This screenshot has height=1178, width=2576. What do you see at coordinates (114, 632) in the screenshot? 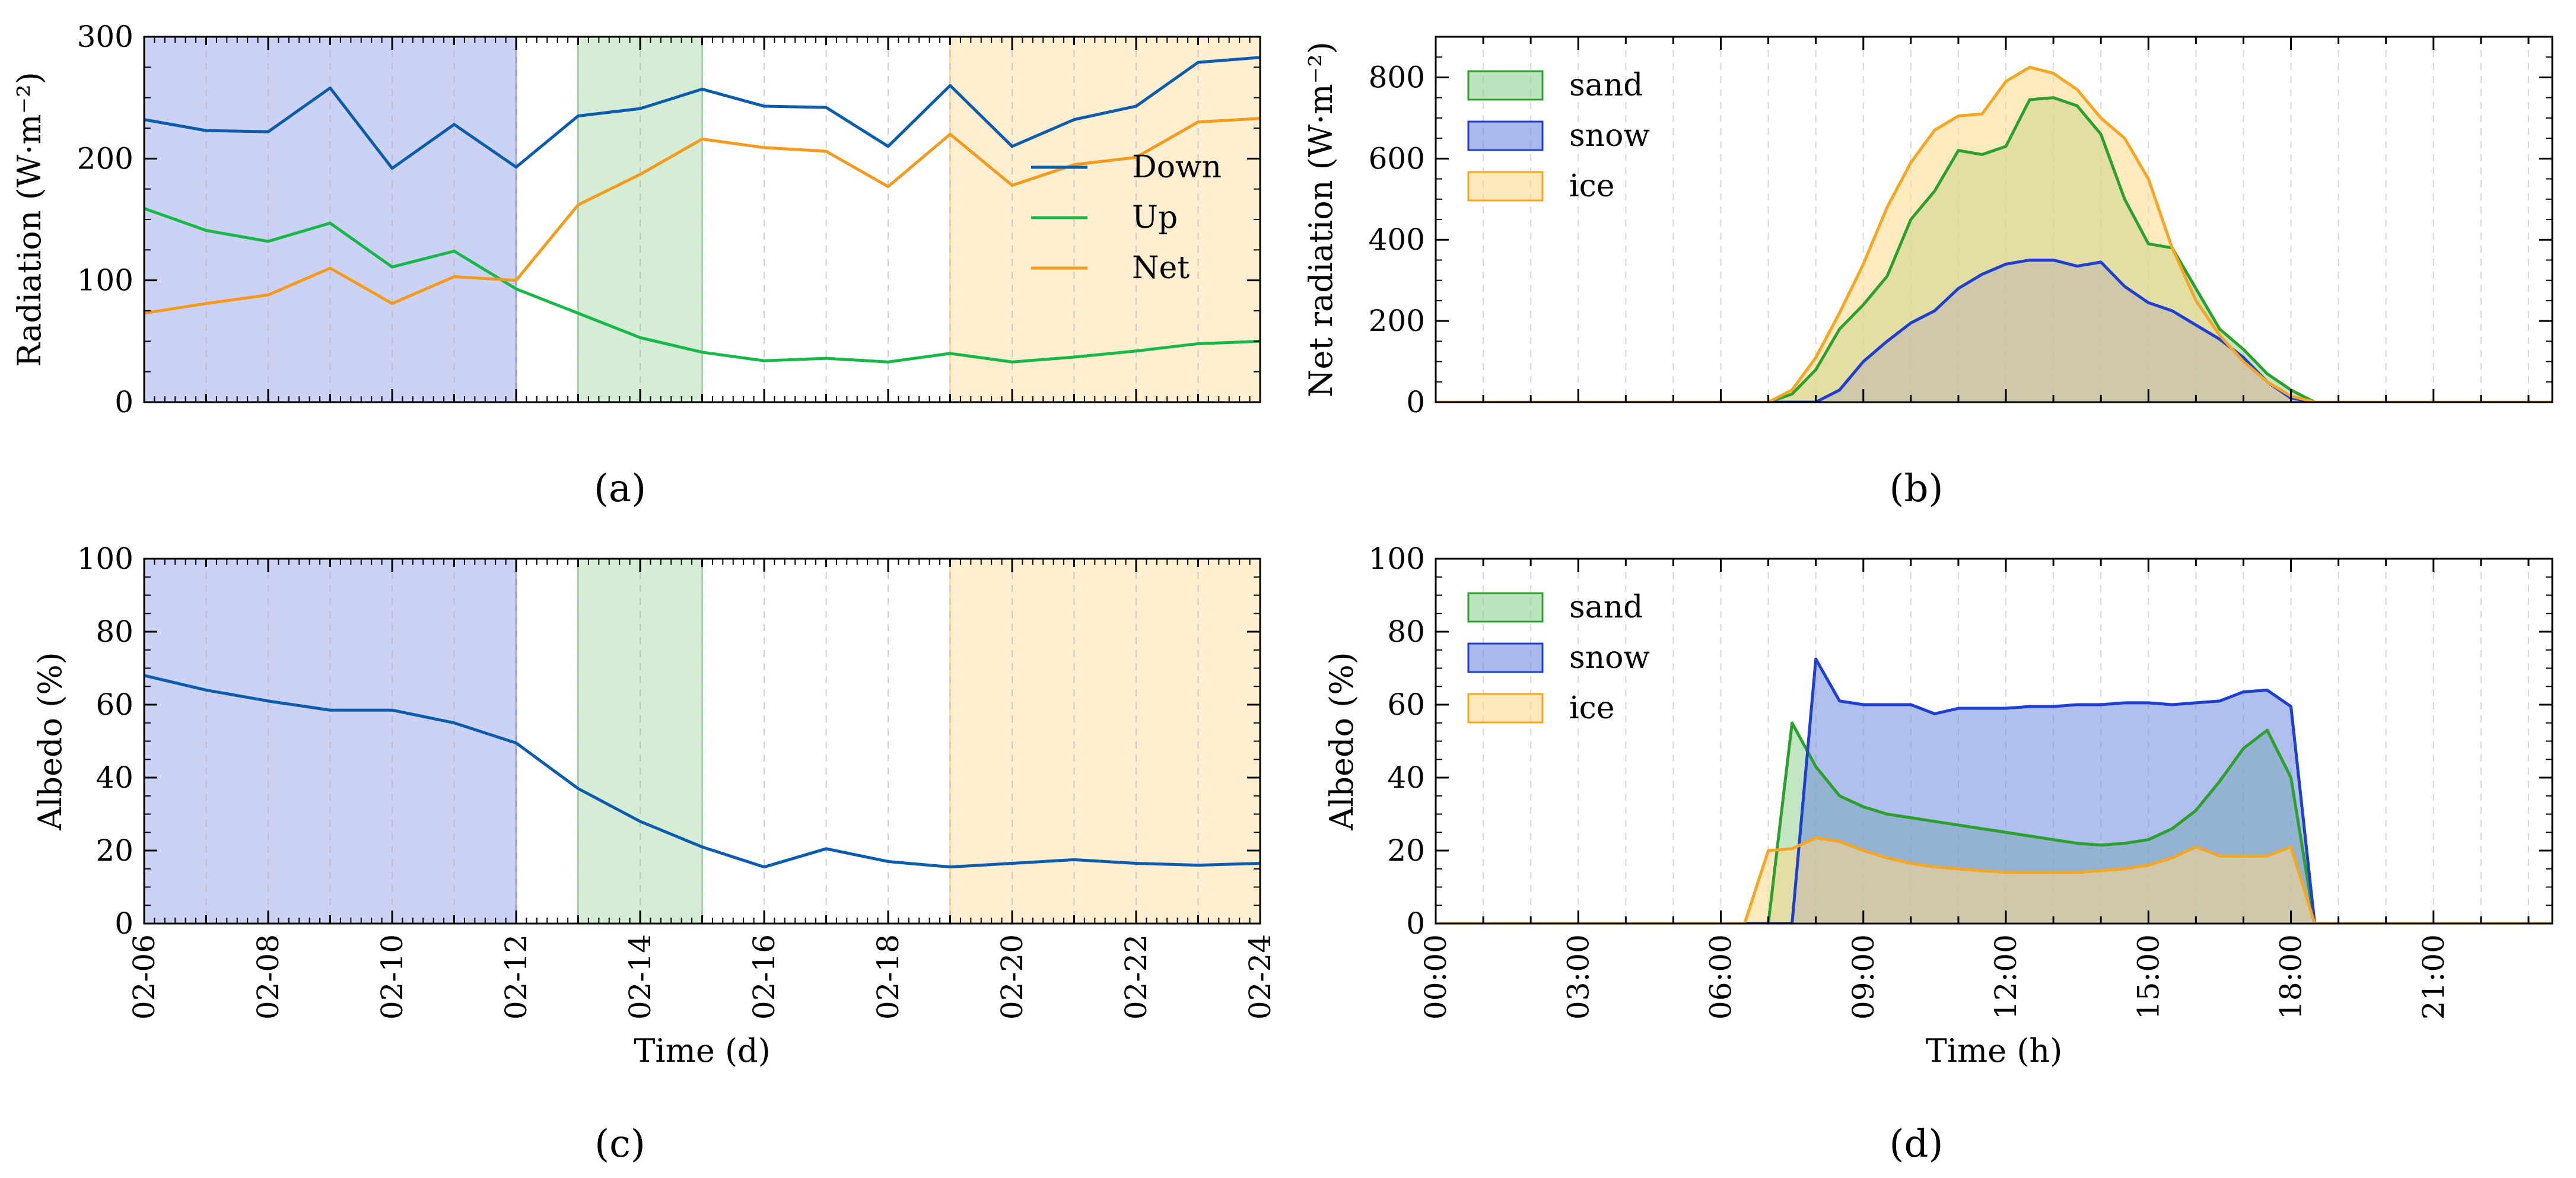
I see `y-tick-label: 80` at bounding box center [114, 632].